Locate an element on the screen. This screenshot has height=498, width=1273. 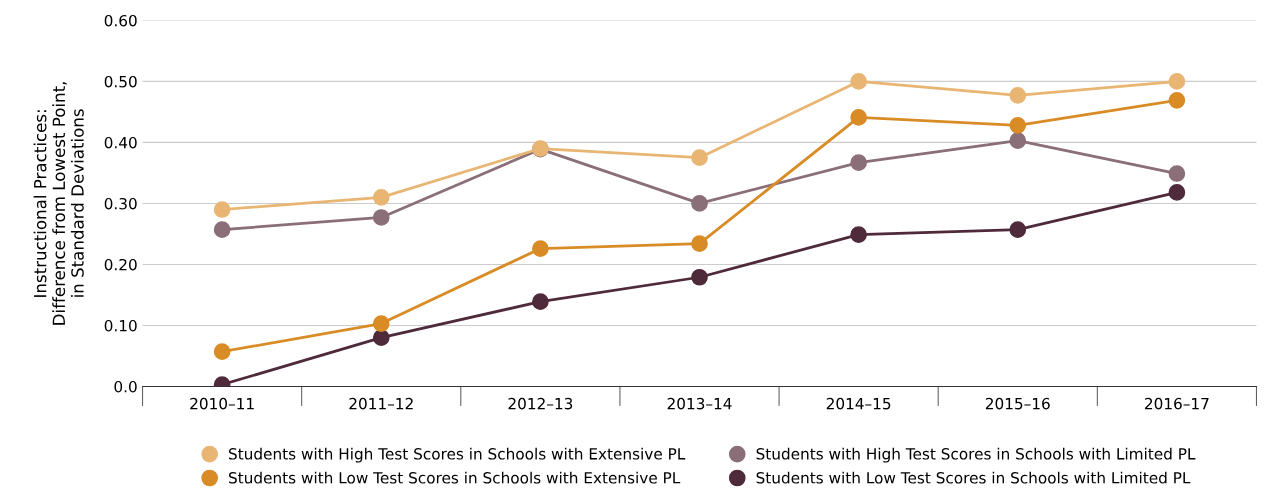
legend-label: Students with Low Test Scores in Schools with Extensive PL is located at coordinates (455, 477).